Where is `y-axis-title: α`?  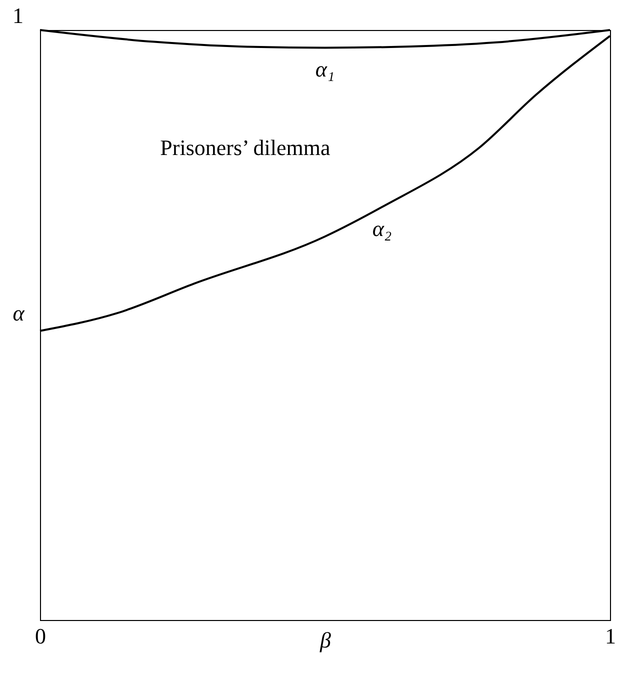
y-axis-title: α is located at coordinates (18, 313).